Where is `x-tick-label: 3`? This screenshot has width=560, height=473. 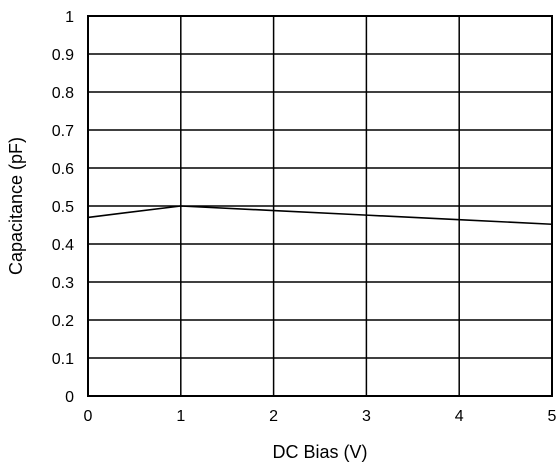
x-tick-label: 3 is located at coordinates (366, 416).